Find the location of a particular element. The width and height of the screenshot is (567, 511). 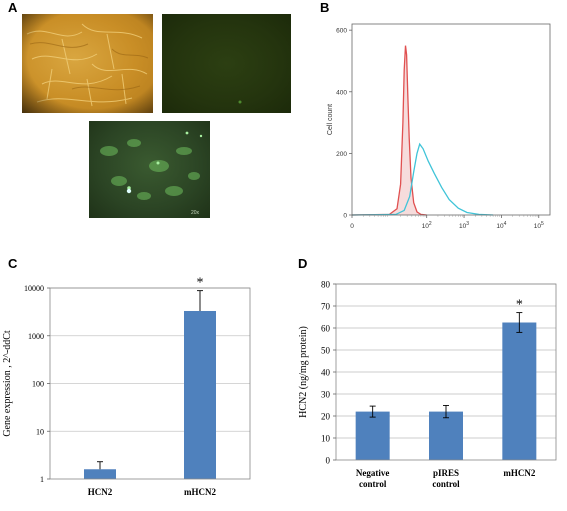

plot-frame is located at coordinates (451, 119).